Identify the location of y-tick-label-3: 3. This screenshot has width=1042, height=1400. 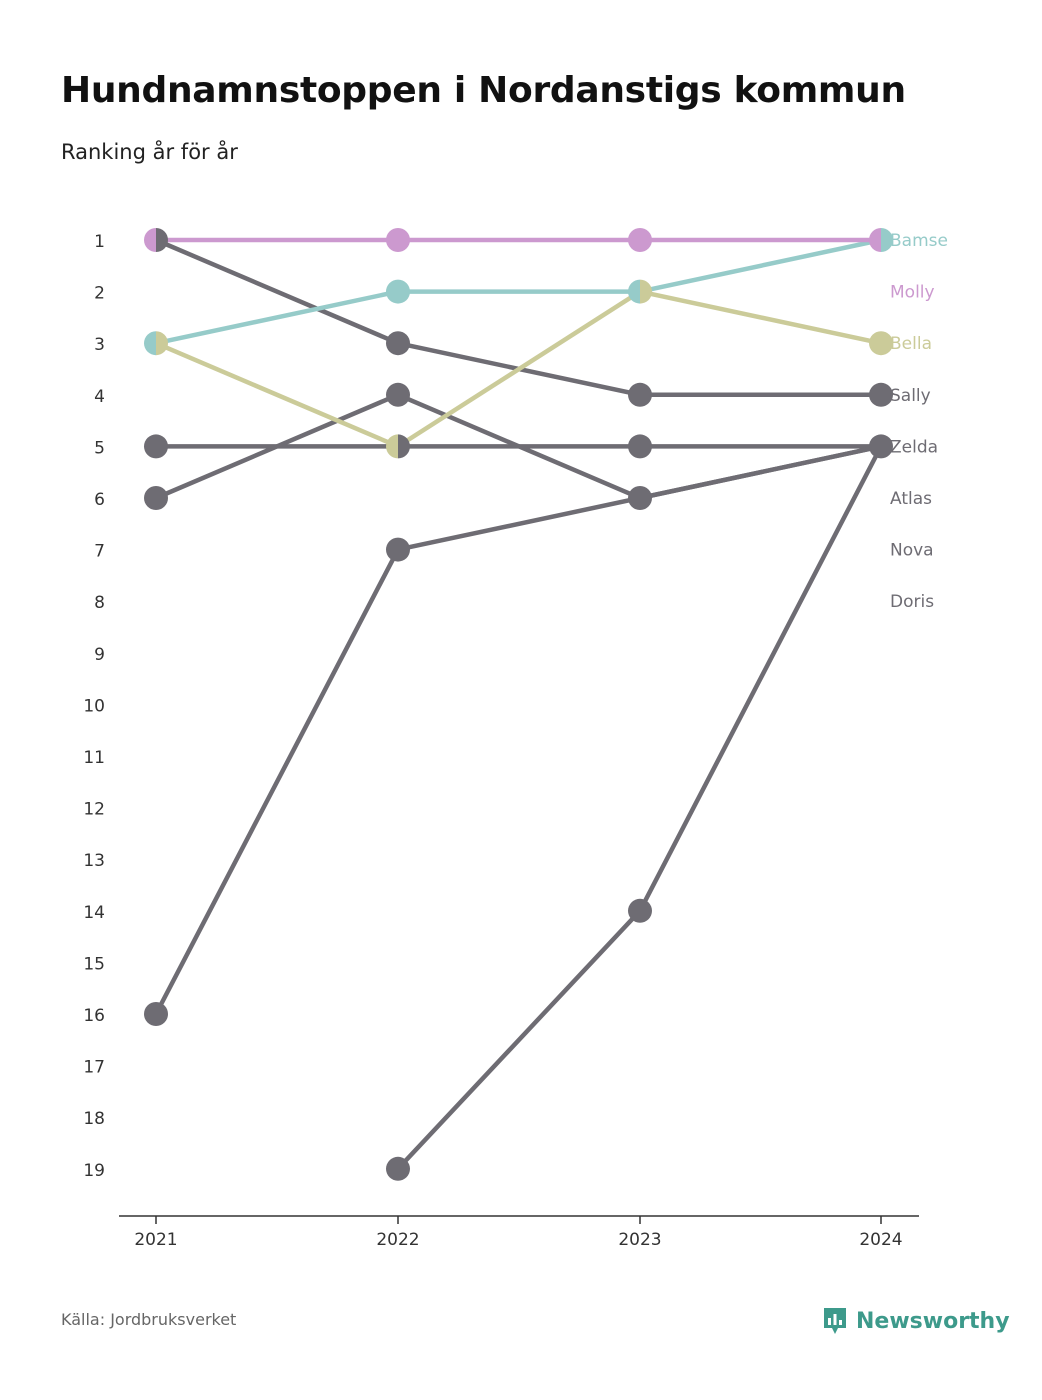
(99, 345).